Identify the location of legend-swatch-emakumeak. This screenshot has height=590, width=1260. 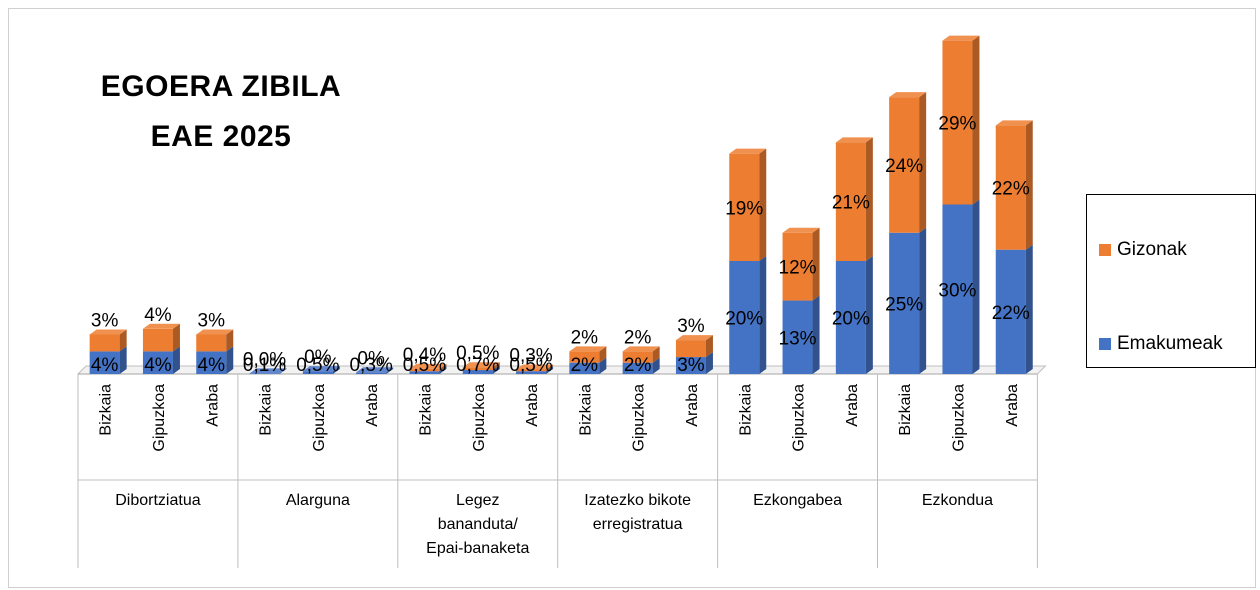
(1105, 344).